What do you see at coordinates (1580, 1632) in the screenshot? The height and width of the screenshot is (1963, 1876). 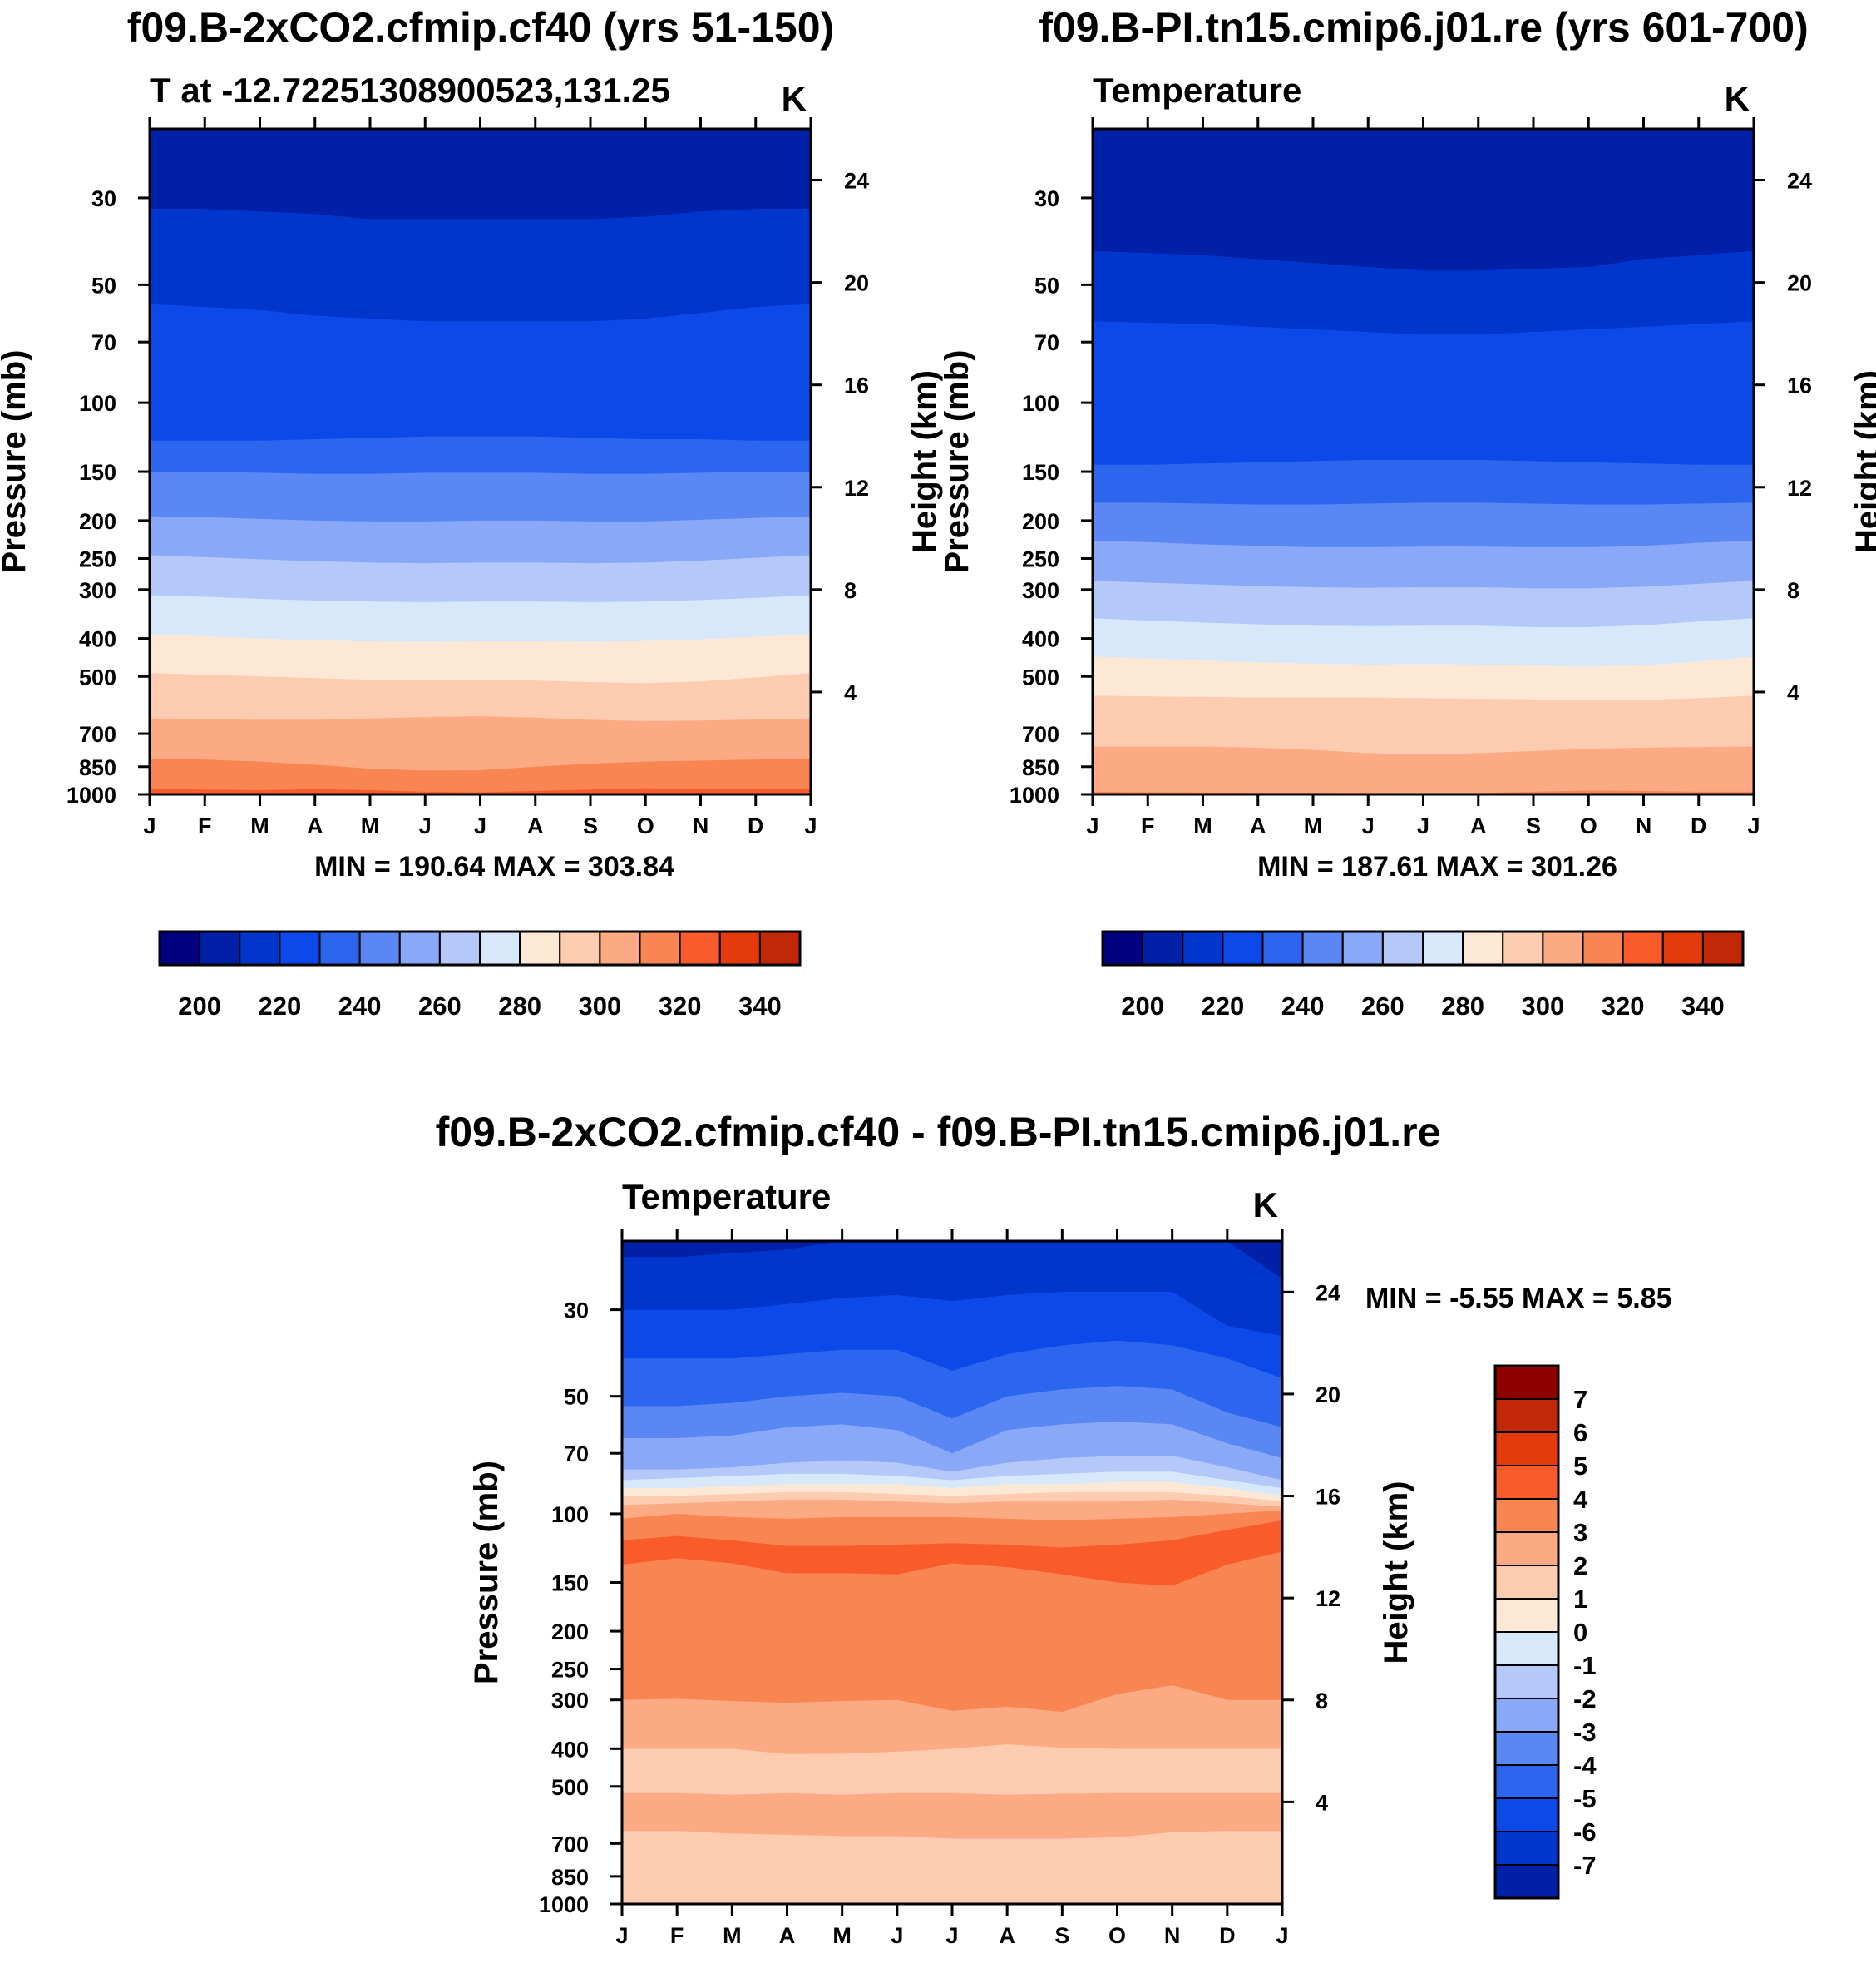 I see `colorbar-label: 0` at bounding box center [1580, 1632].